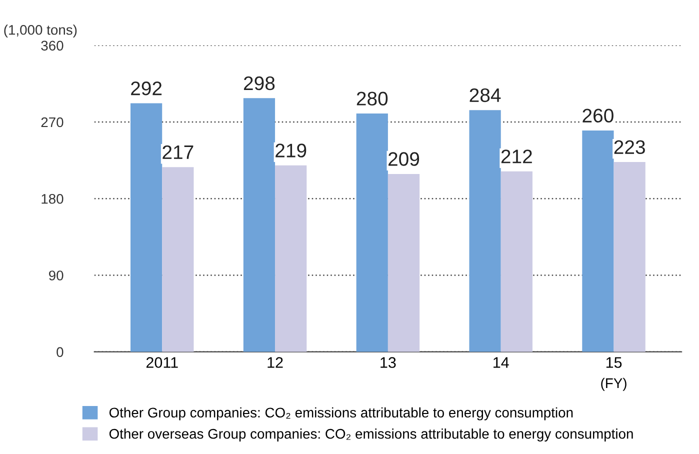  Describe the element at coordinates (516, 157) in the screenshot. I see `data-label: 212` at that location.